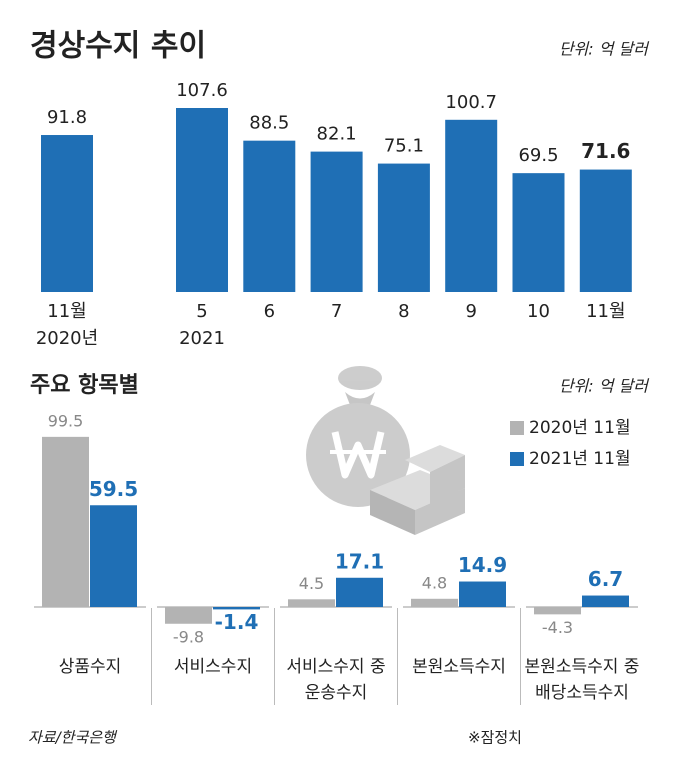  I want to click on value-label: -1.4, so click(237, 622).